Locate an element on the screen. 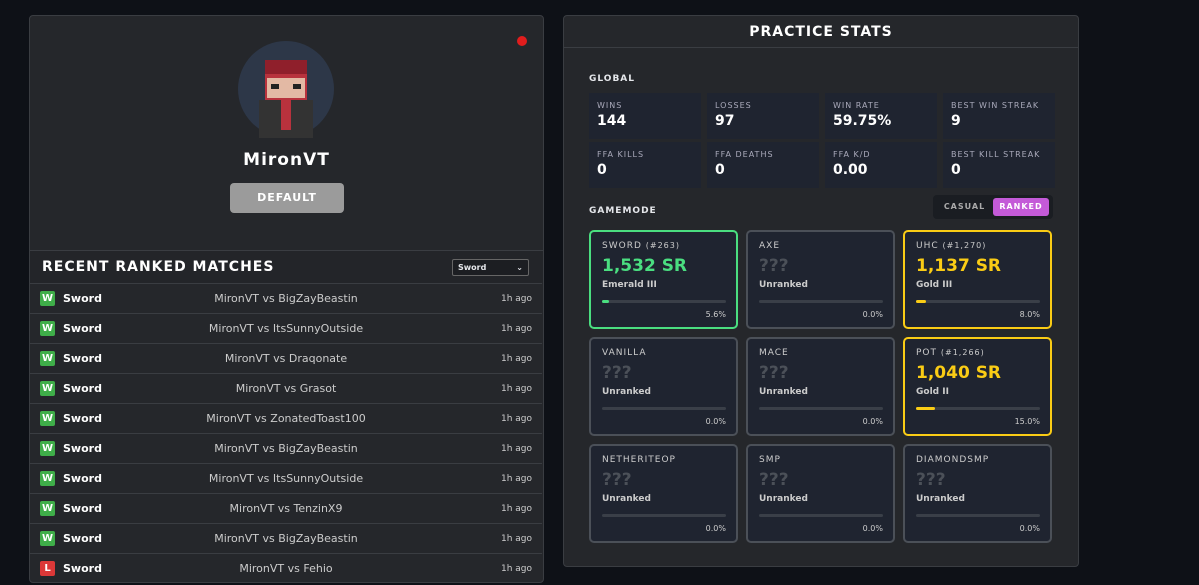 This screenshot has width=1199, height=585. mode-tier: Gold III is located at coordinates (934, 285).